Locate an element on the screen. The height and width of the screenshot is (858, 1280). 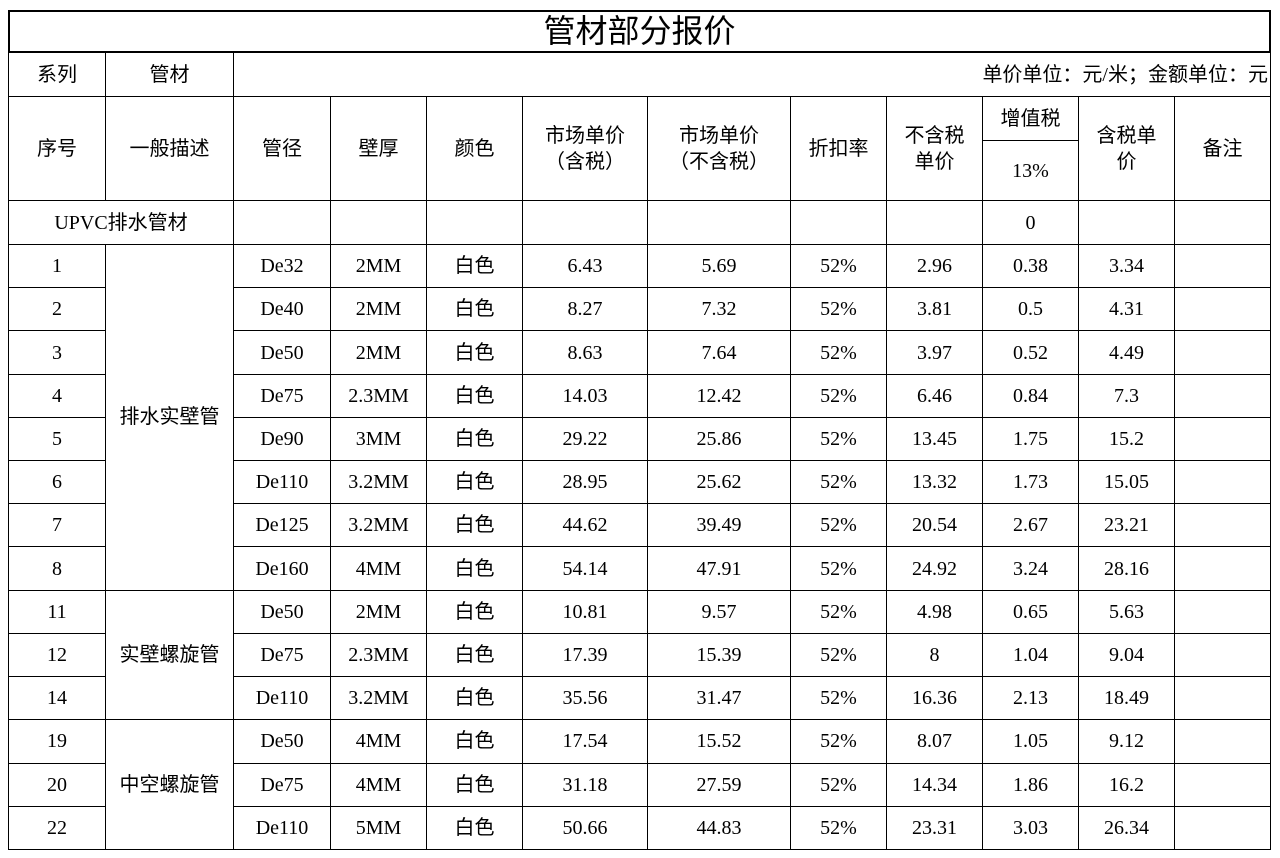
table-cell: 5 is located at coordinates (57, 439).